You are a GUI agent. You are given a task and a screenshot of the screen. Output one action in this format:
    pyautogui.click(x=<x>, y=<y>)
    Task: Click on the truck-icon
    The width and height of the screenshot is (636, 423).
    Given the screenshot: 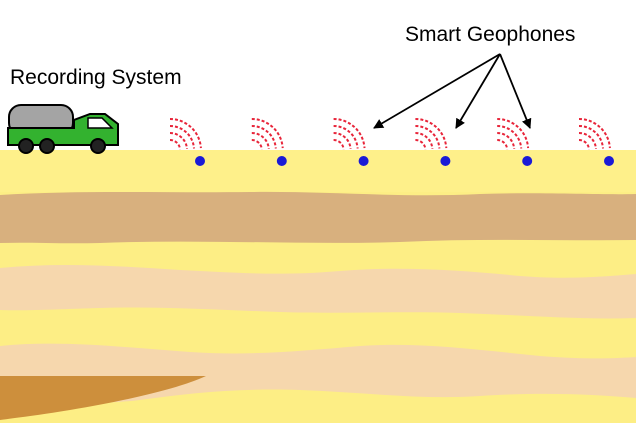 What is the action you would take?
    pyautogui.click(x=63, y=129)
    